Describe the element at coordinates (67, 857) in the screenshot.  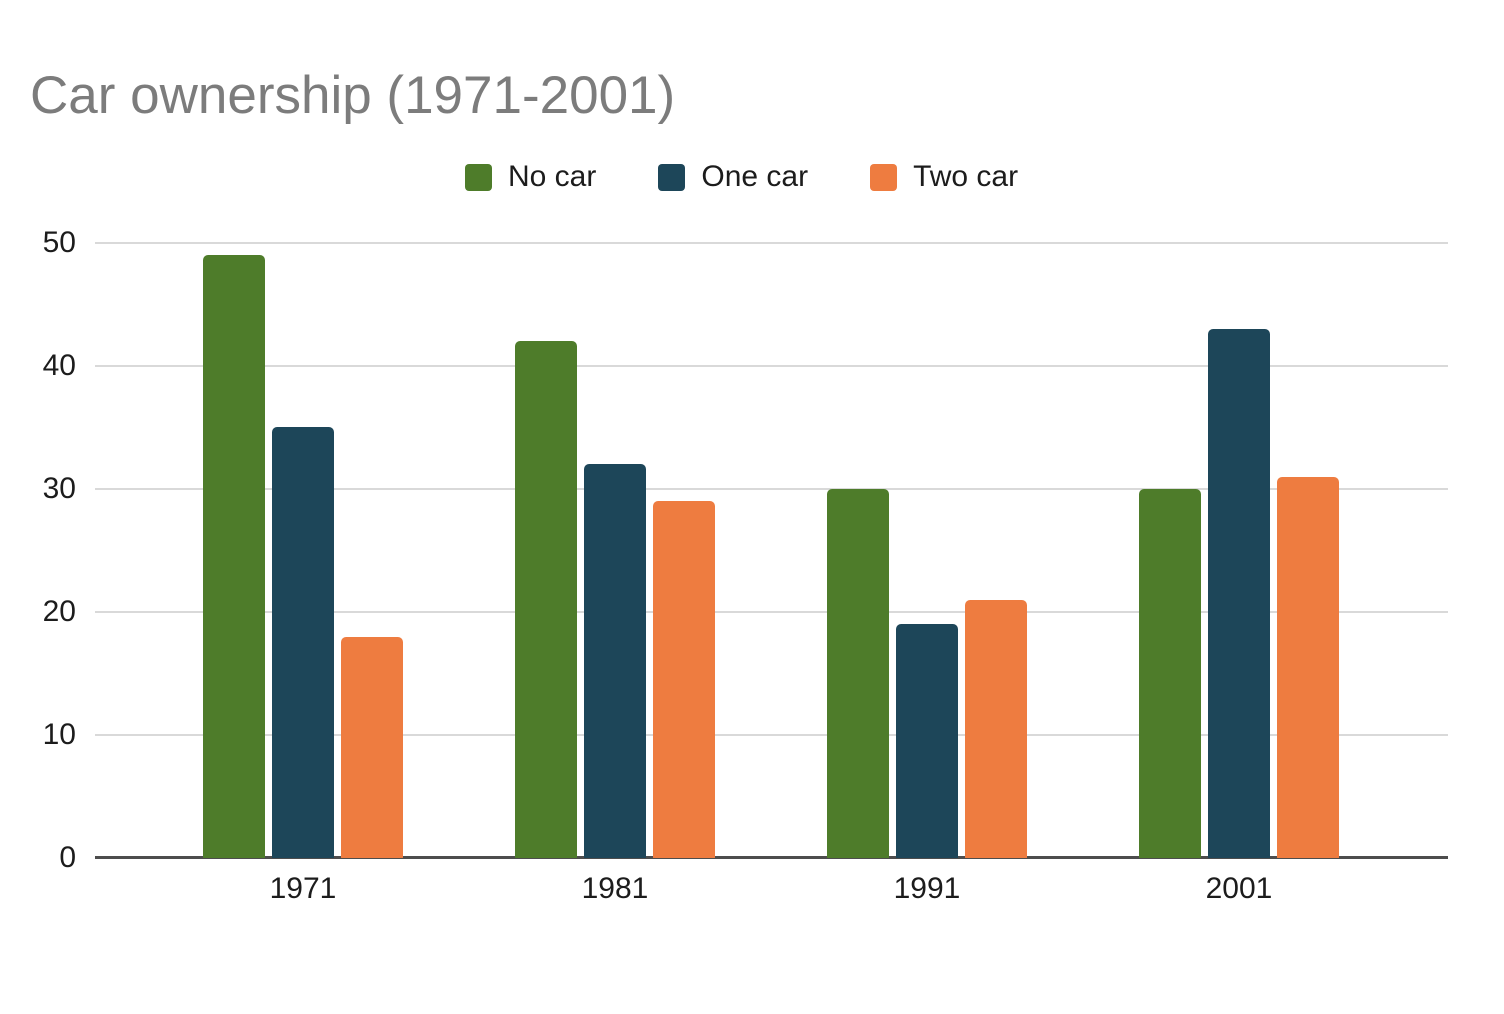
I see `y-axis-label-0: 0` at that location.